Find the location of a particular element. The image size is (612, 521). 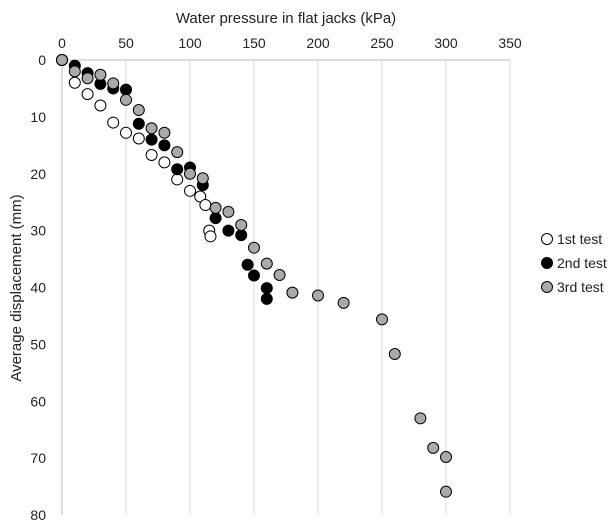

y-axis-title: Average displacement (mm) is located at coordinates (16, 287).